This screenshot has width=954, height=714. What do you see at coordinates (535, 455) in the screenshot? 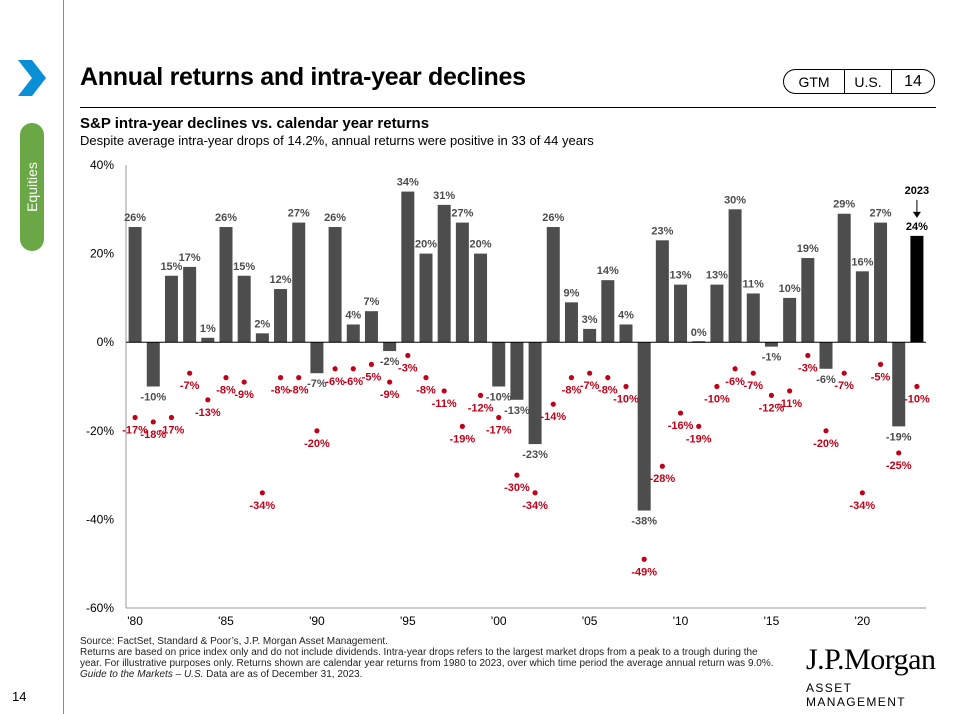
I see `return-label: -23%` at bounding box center [535, 455].